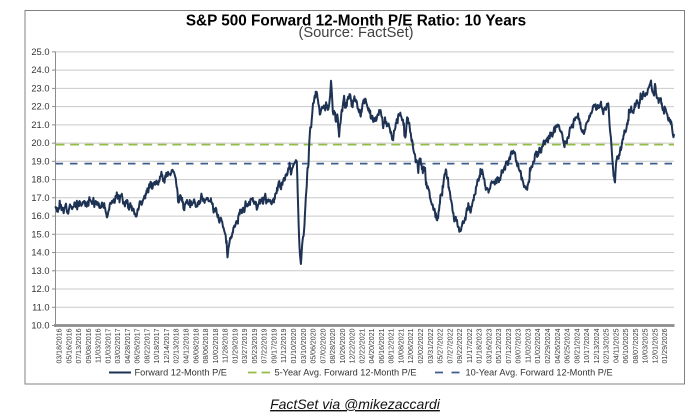  What do you see at coordinates (304, 345) in the screenshot?
I see `svg-text: 03/10/2020` at bounding box center [304, 345].